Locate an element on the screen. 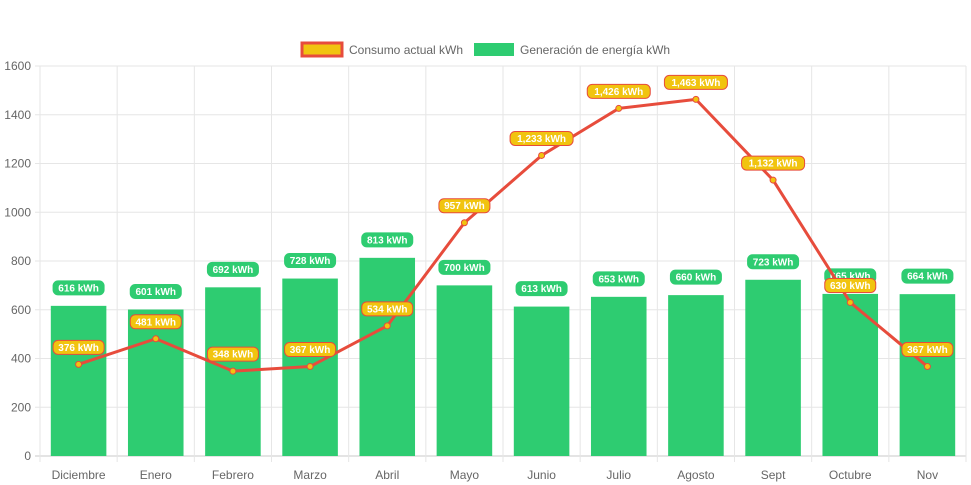  line-value-label-text: 481 kWh is located at coordinates (155, 322).